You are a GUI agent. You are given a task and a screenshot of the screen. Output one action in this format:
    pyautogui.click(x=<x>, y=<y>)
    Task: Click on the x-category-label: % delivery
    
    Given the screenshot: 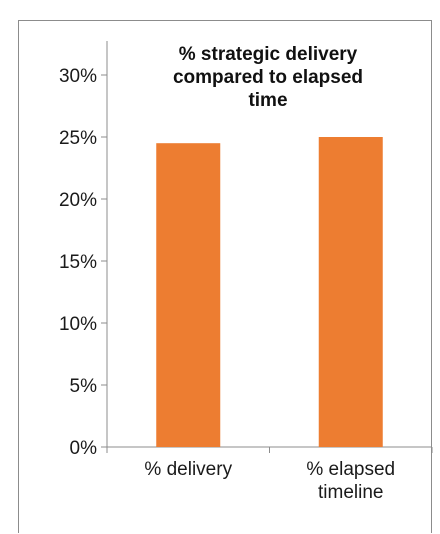 What is the action you would take?
    pyautogui.click(x=188, y=469)
    